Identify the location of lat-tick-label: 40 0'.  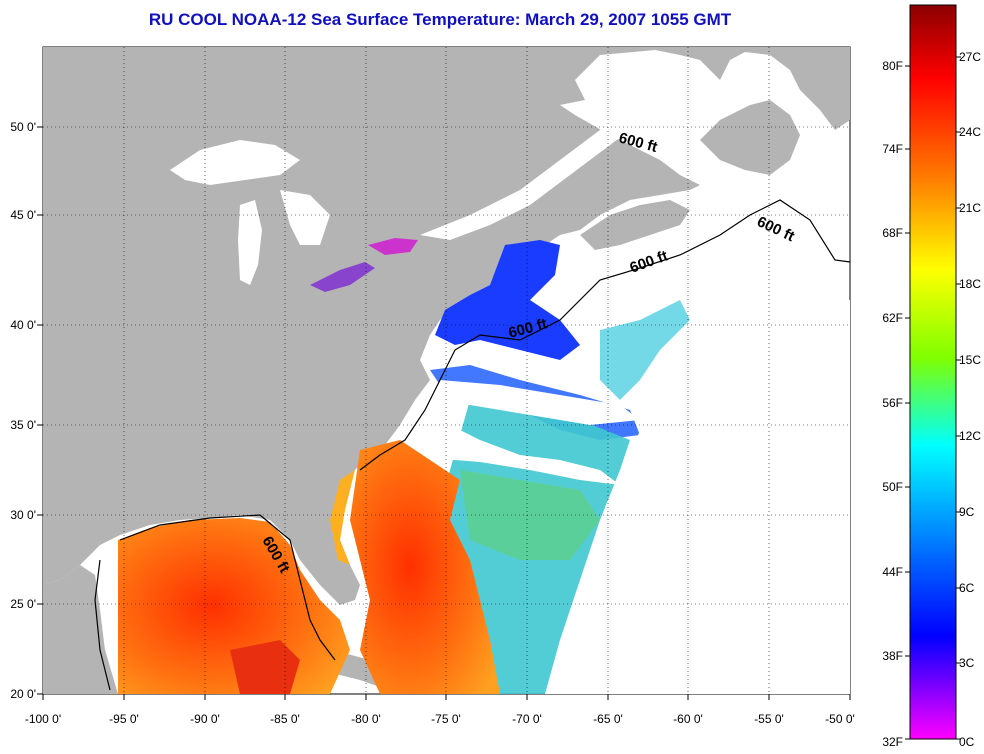
(23, 325).